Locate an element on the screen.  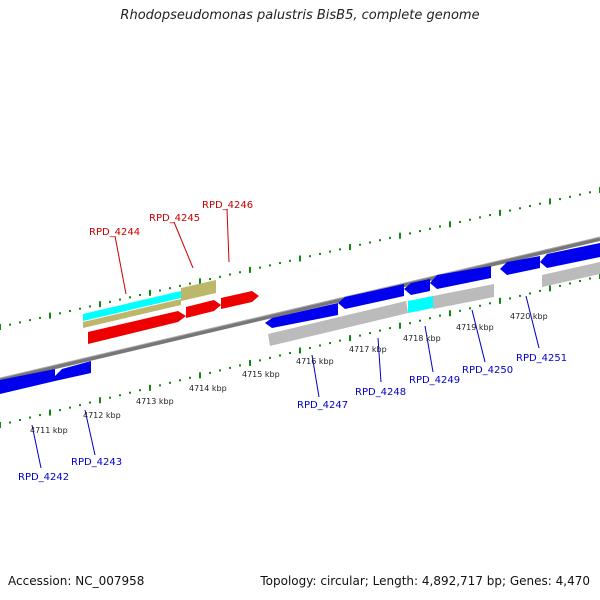
accession-label: Accession: NC_007958 is located at coordinates (76, 581).